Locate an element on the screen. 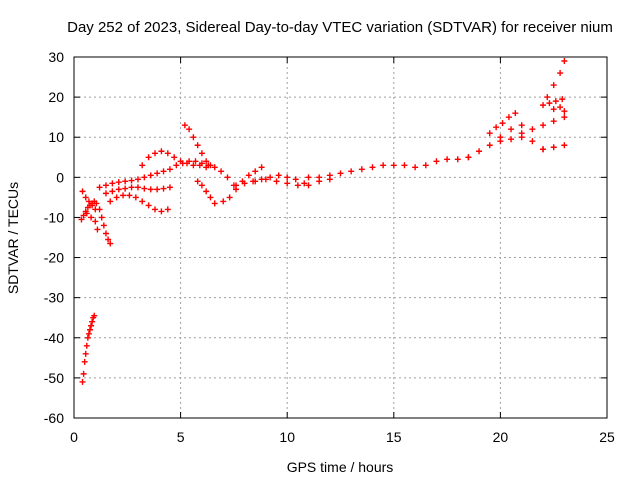 The width and height of the screenshot is (640, 480). series-arc-early-steep is located at coordinates (88, 348).